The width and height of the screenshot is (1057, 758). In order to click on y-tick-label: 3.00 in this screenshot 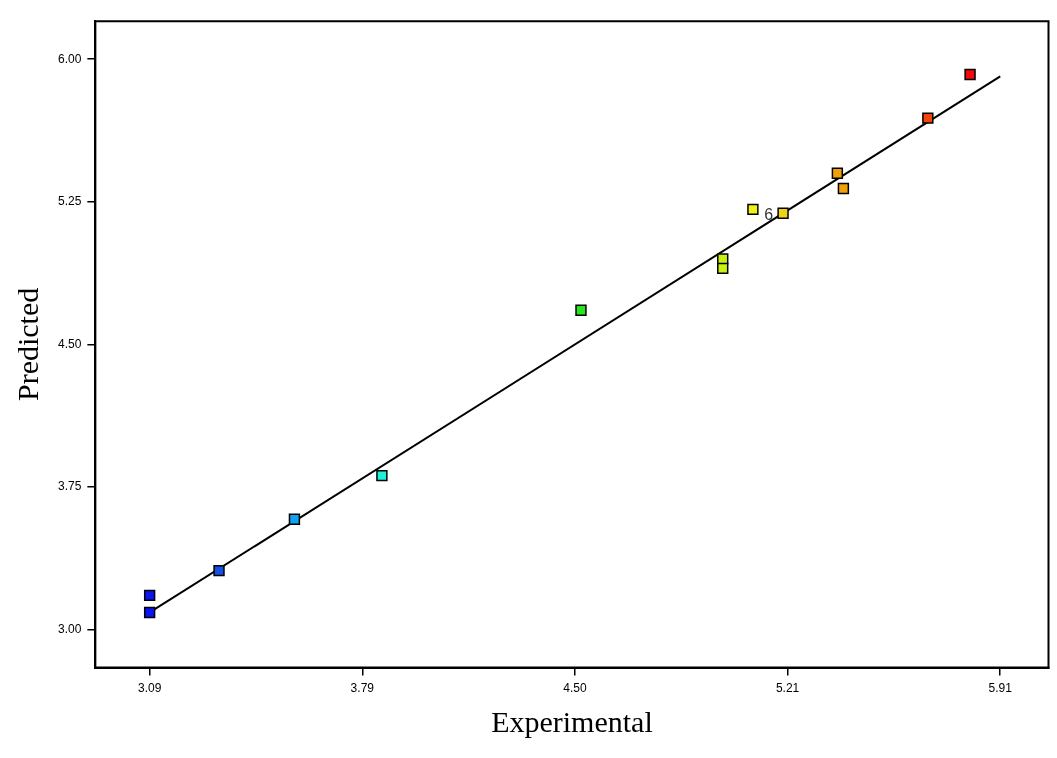, I will do `click(70, 628)`.